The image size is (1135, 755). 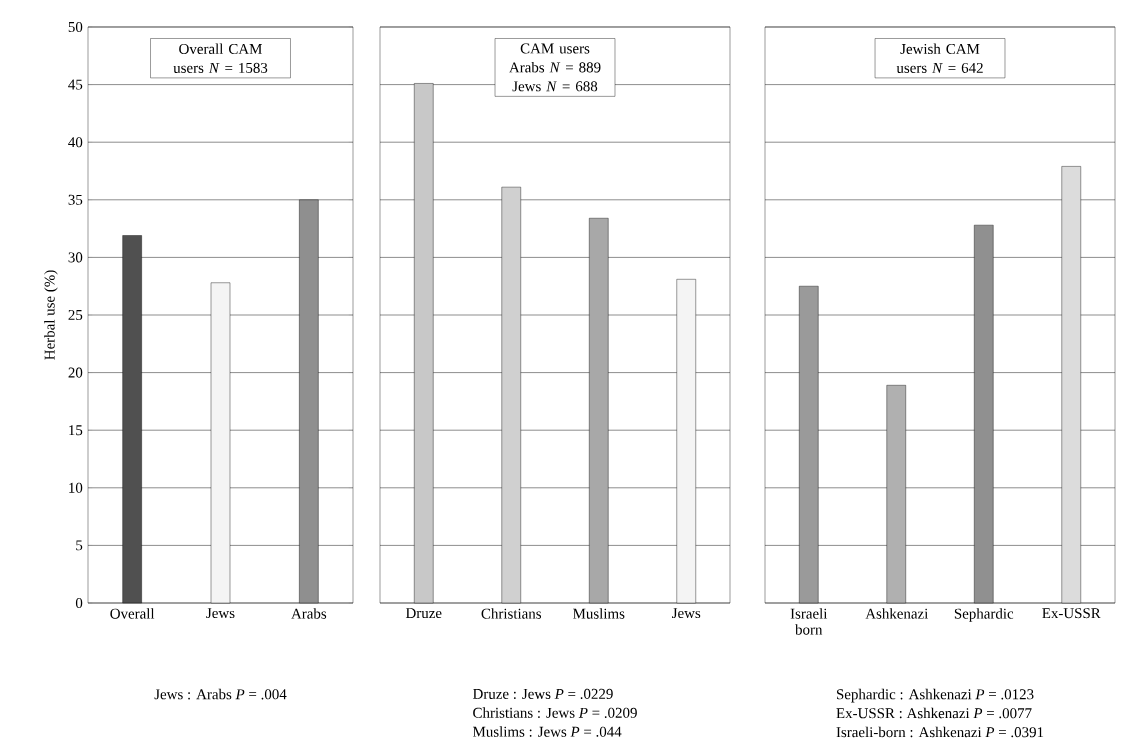 What do you see at coordinates (75, 84) in the screenshot?
I see `y-tick-label: 45` at bounding box center [75, 84].